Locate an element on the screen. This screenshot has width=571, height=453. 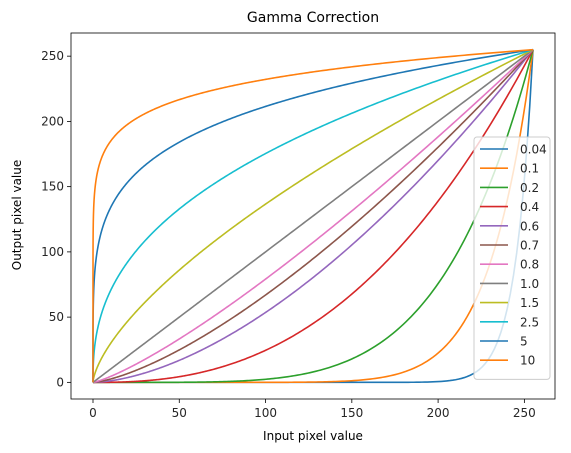
legend-label: 10 is located at coordinates (527, 361).